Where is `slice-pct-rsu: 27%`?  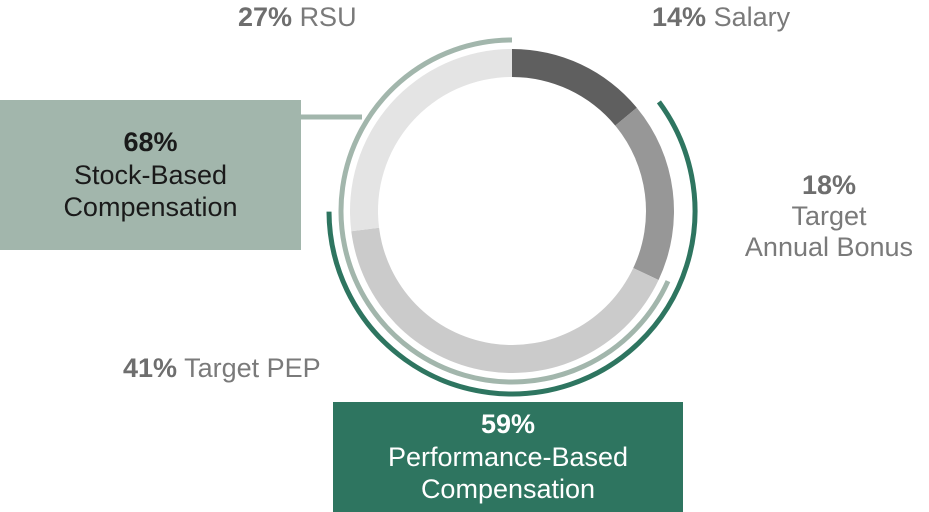
slice-pct-rsu: 27% is located at coordinates (265, 17).